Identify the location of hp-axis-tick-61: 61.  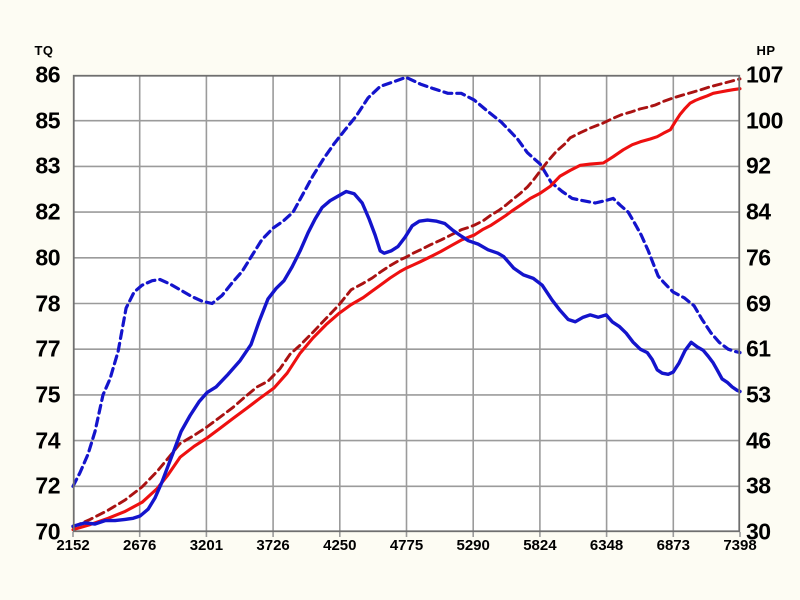
(758, 348).